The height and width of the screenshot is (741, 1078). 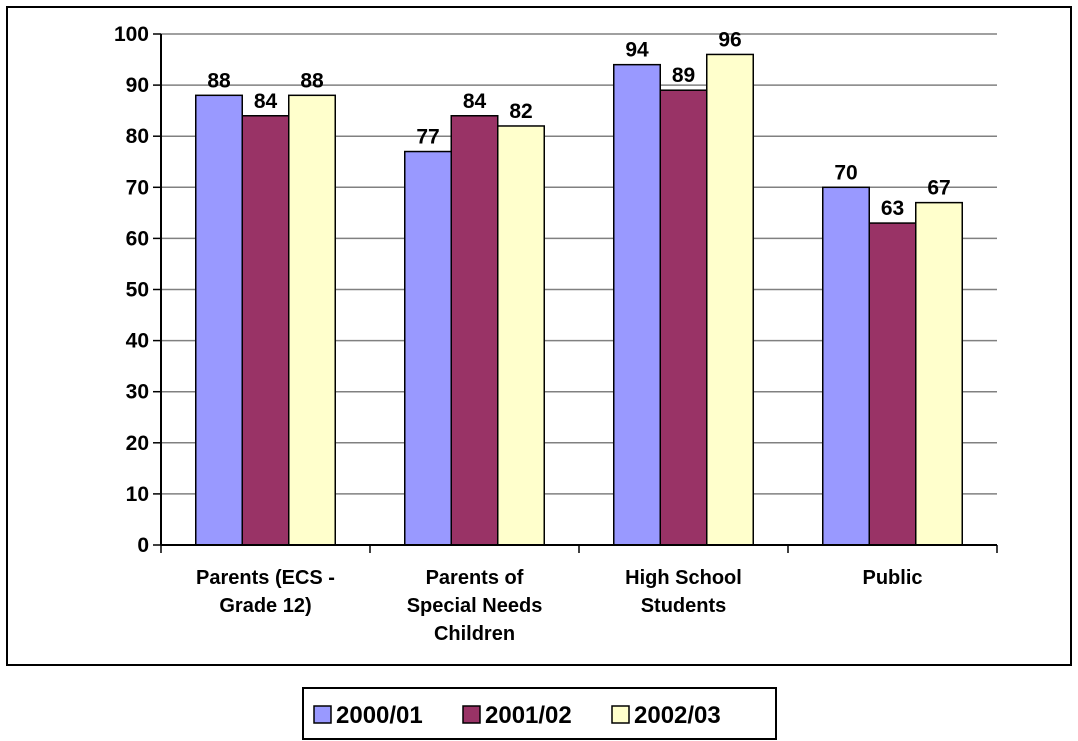 What do you see at coordinates (474, 634) in the screenshot?
I see `x-category-label-line: Children` at bounding box center [474, 634].